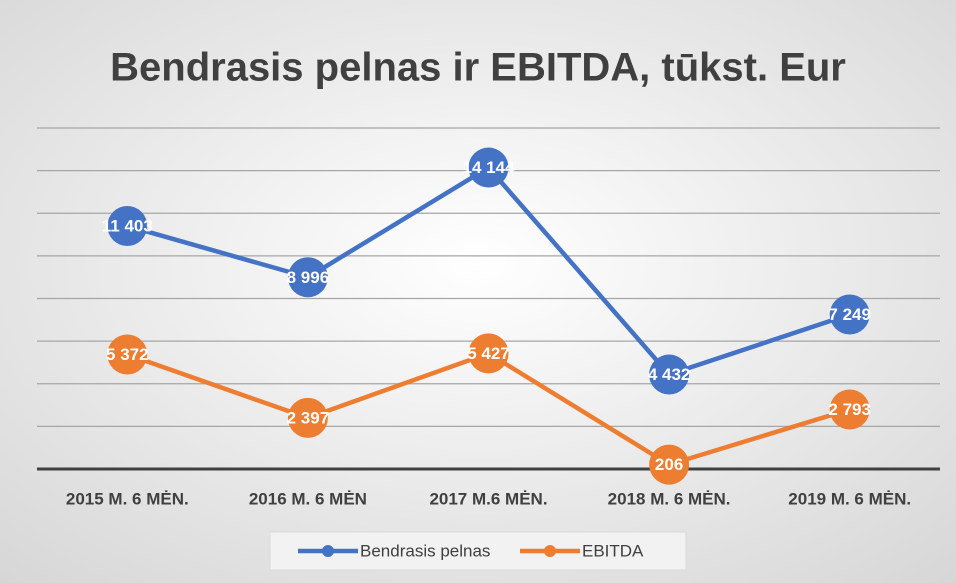  I want to click on x-tick-label: 2018 M. 6 MĖN., so click(669, 498).